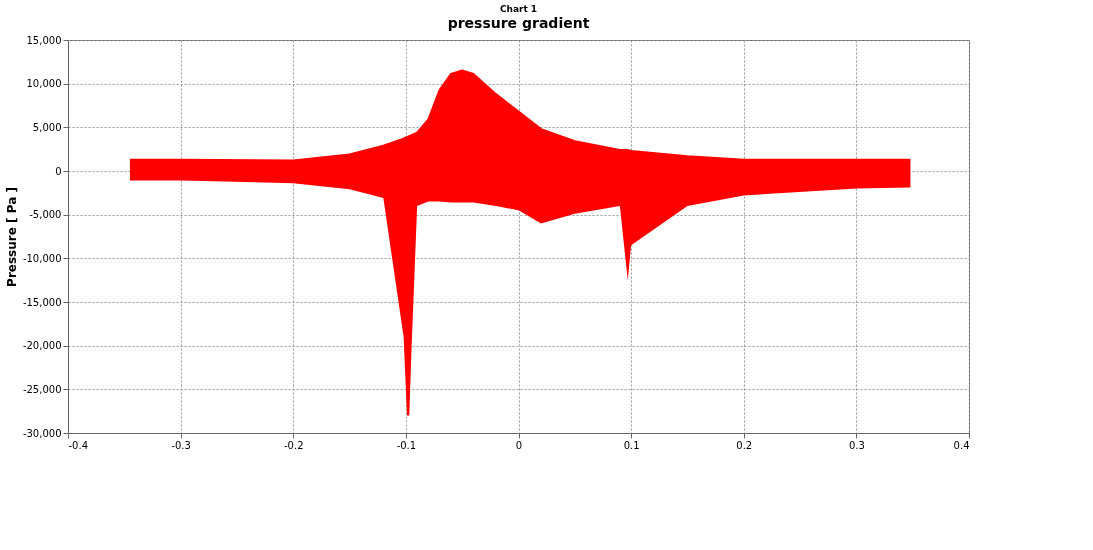 This screenshot has height=550, width=1093. What do you see at coordinates (961, 445) in the screenshot?
I see `x-tick-label: 0.4` at bounding box center [961, 445].